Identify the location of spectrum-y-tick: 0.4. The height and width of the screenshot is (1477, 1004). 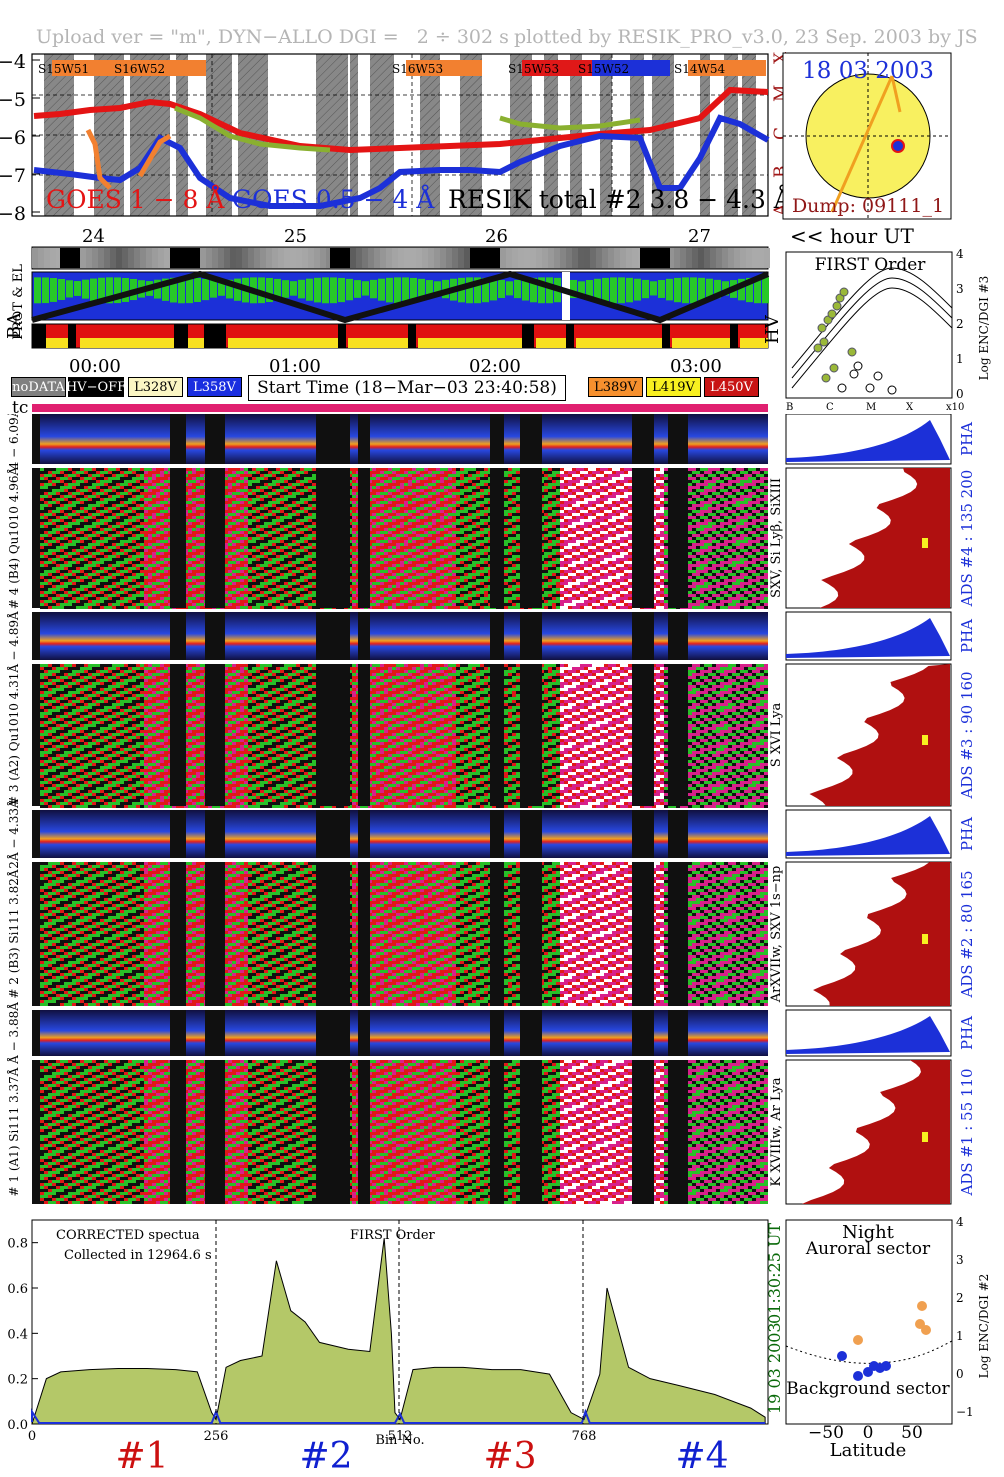
(17, 1334).